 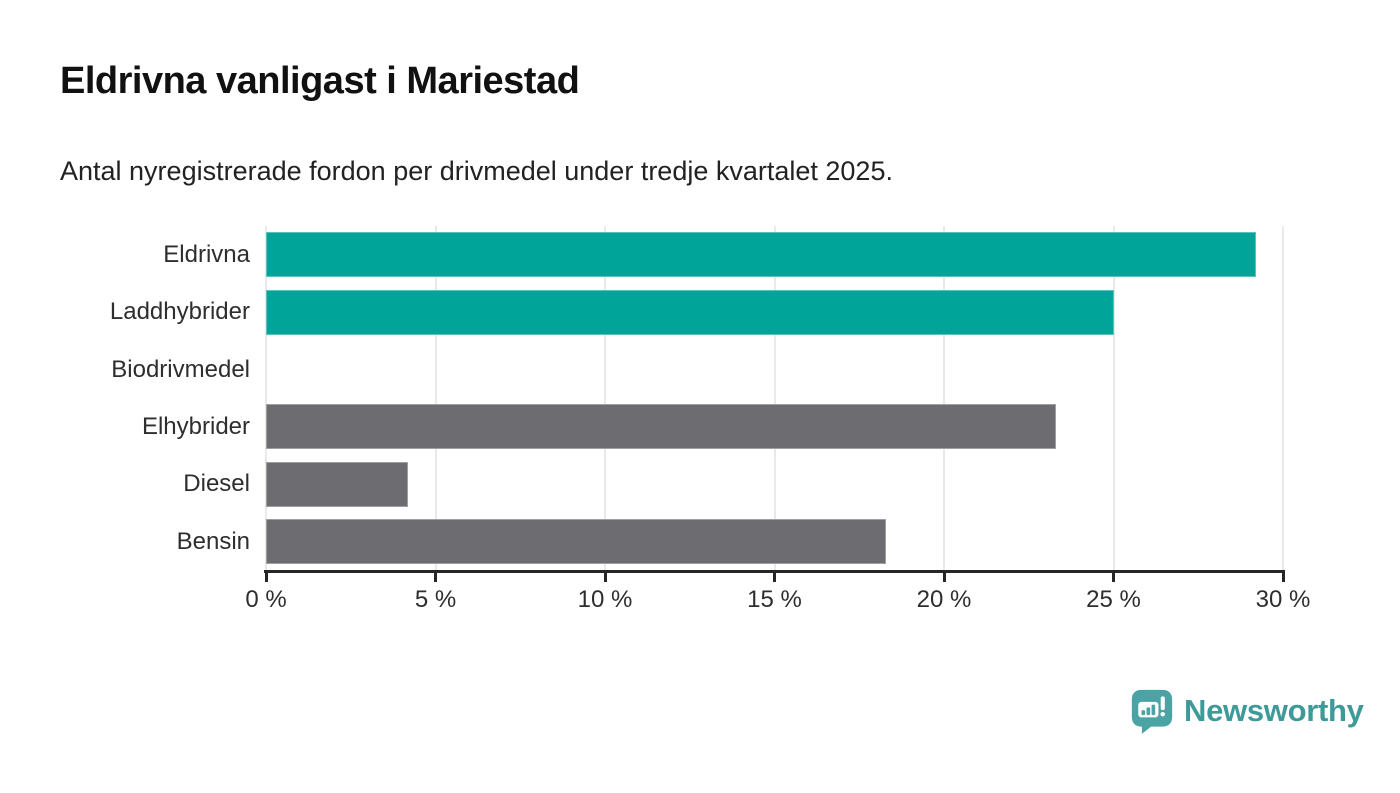 What do you see at coordinates (1274, 710) in the screenshot?
I see `brand-name: Newsworthy` at bounding box center [1274, 710].